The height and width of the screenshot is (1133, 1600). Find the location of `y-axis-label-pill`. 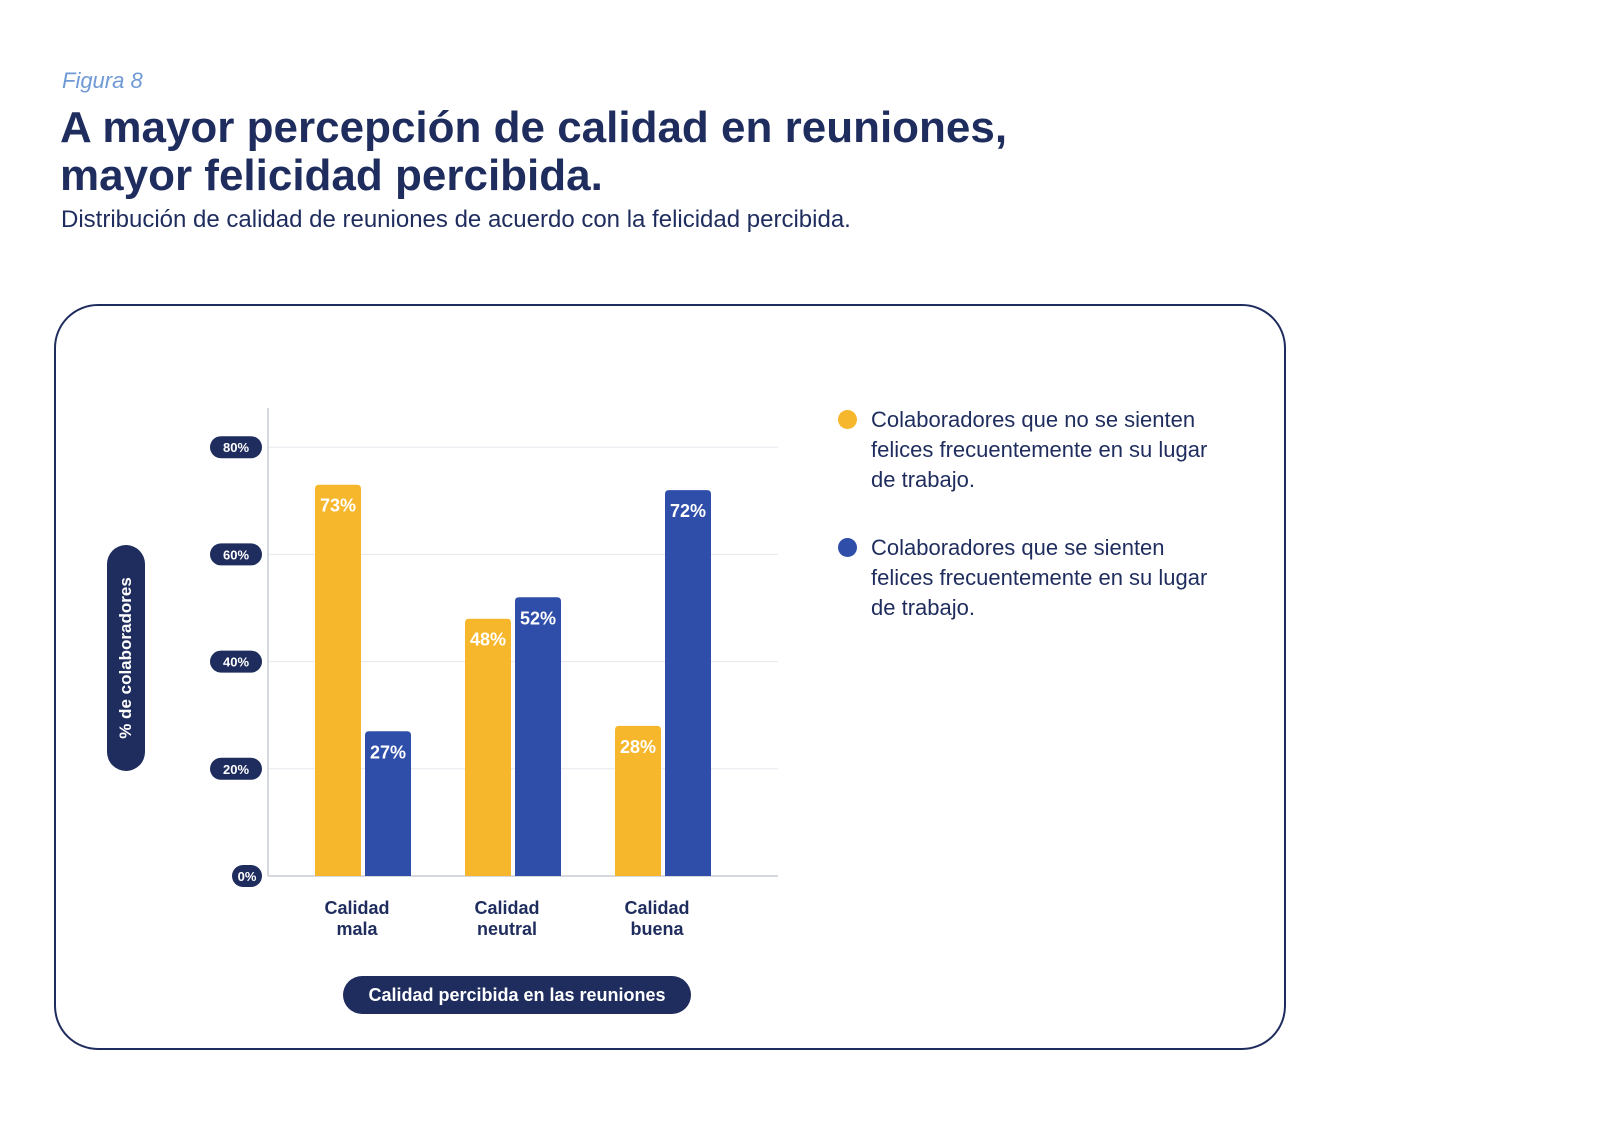

y-axis-label-pill is located at coordinates (126, 658).